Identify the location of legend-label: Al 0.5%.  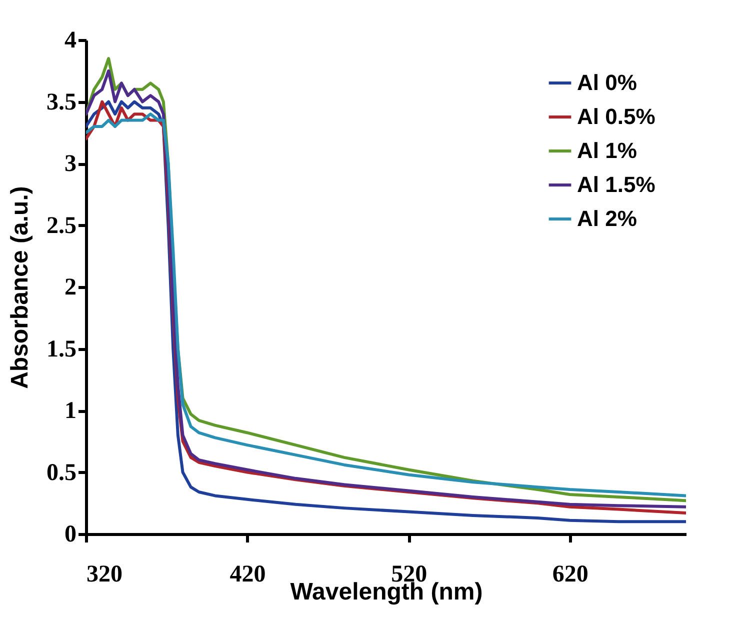
(616, 116).